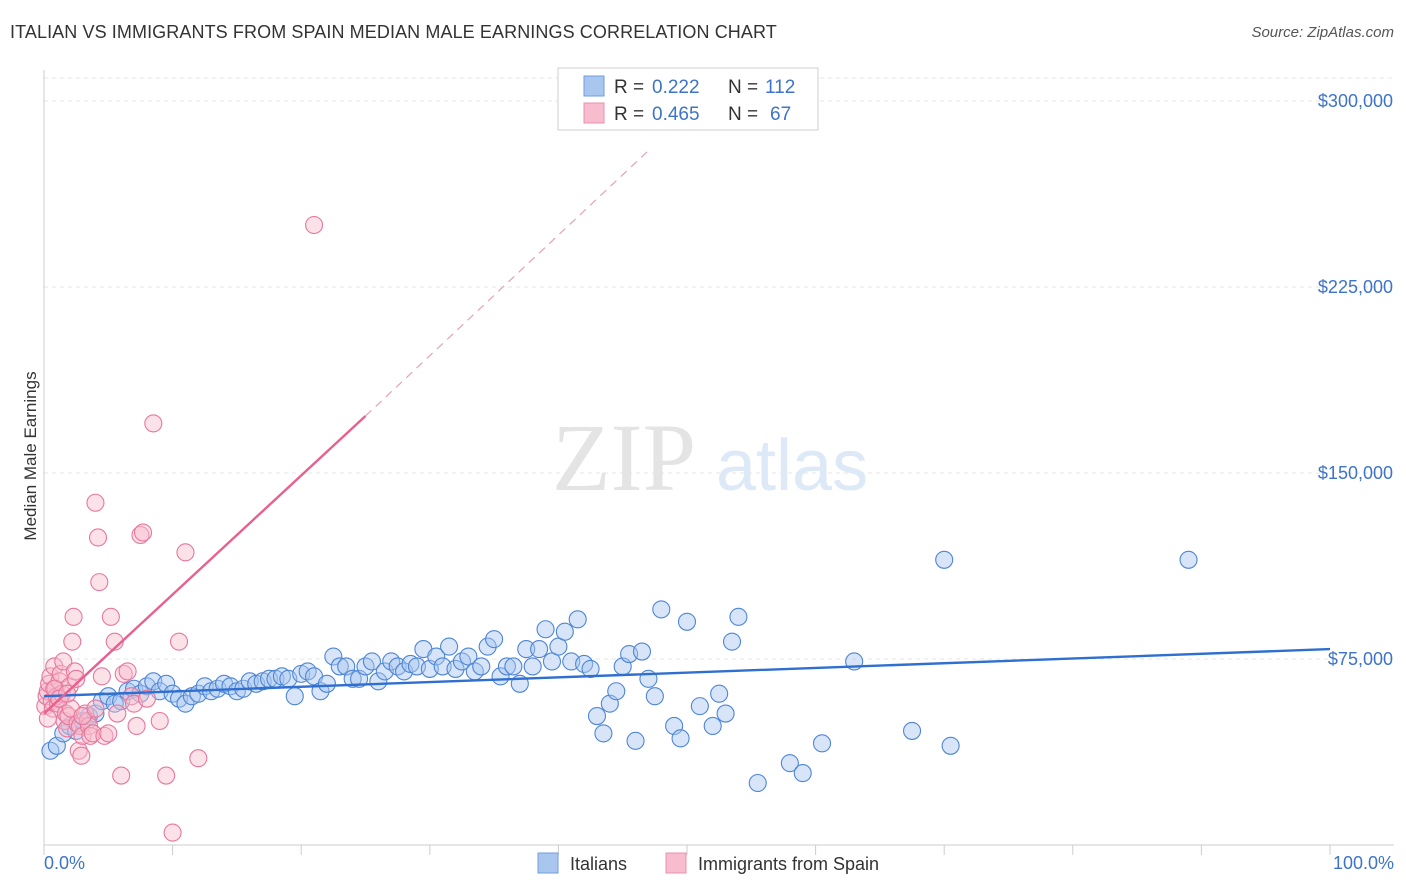 The height and width of the screenshot is (892, 1406). I want to click on spain-trend-line, so click(205, 565).